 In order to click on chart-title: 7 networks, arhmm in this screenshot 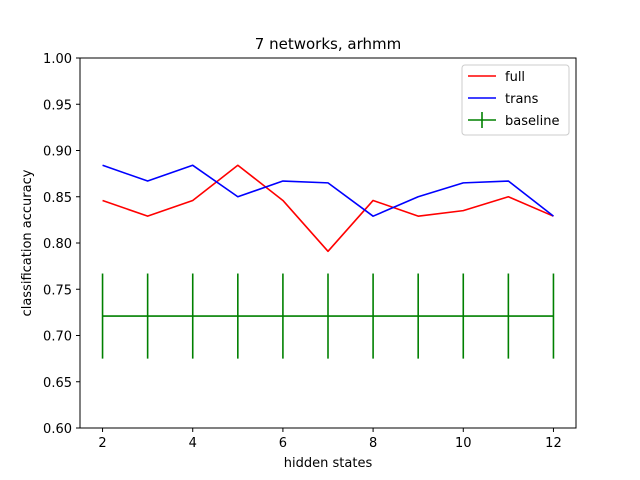, I will do `click(328, 44)`.